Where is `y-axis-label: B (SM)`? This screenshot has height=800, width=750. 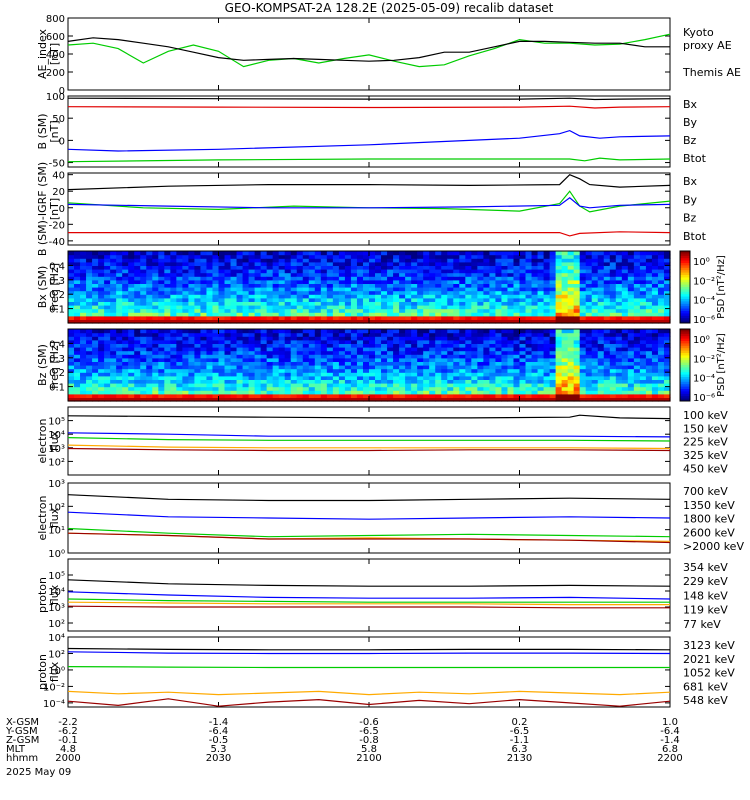 y-axis-label: B (SM) is located at coordinates (42, 131).